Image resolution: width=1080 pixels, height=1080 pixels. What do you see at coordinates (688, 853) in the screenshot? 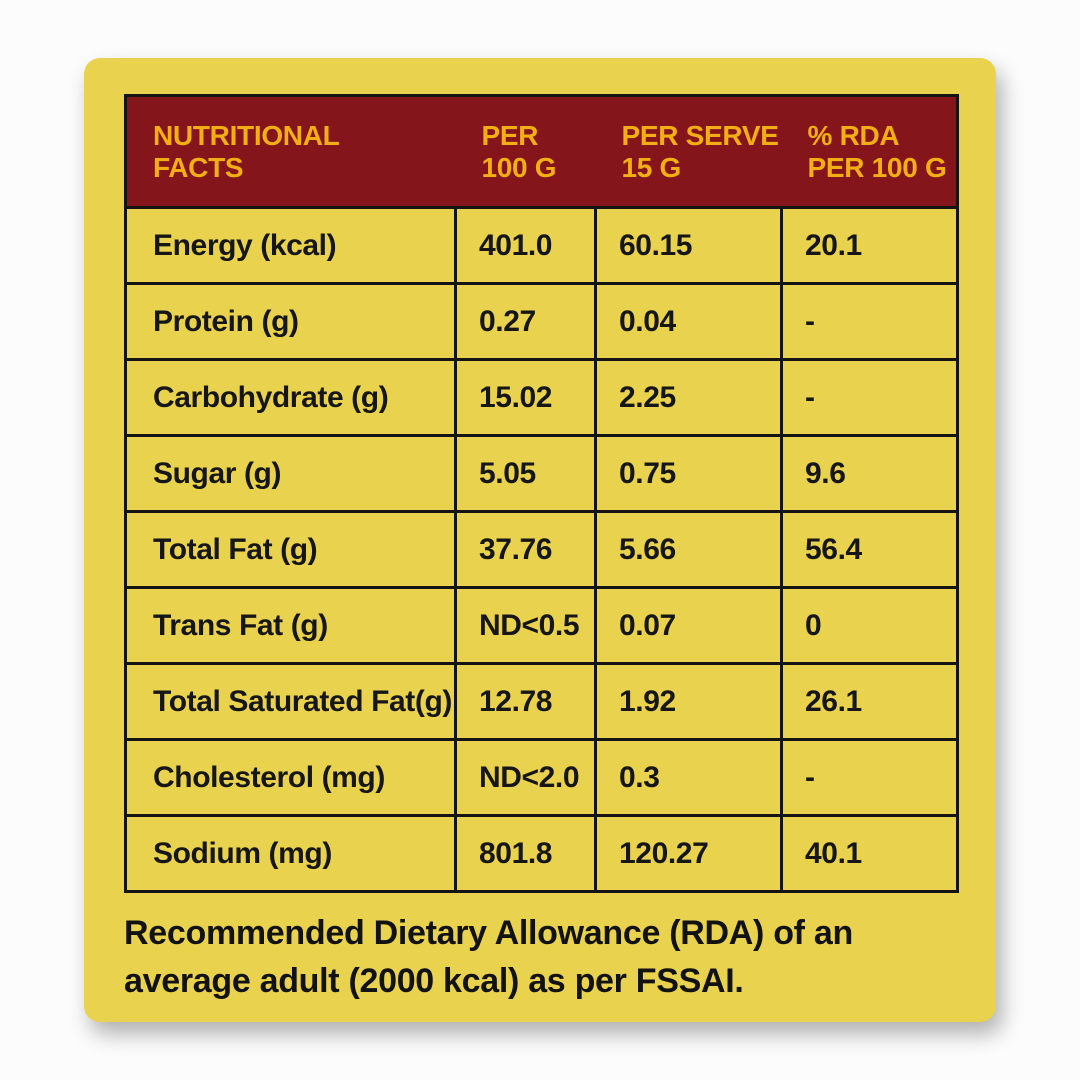
I see `value-per-serve: 120.27` at bounding box center [688, 853].